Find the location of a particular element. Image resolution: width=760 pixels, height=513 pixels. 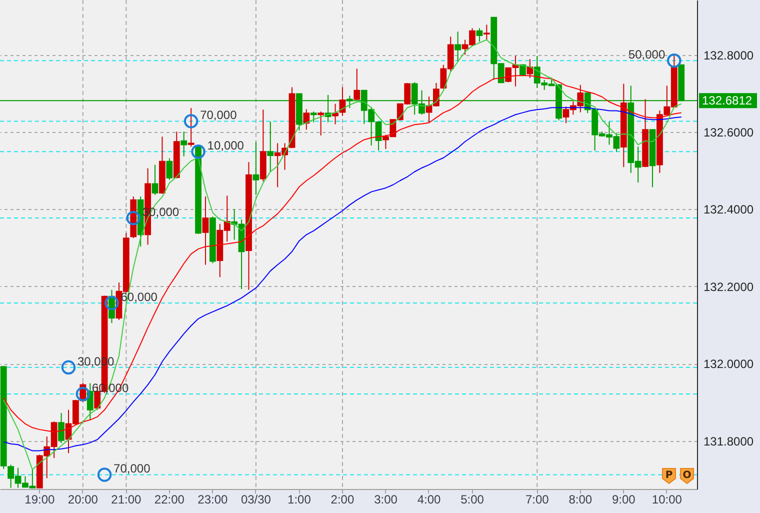

annotation: 10,000 is located at coordinates (225, 145).